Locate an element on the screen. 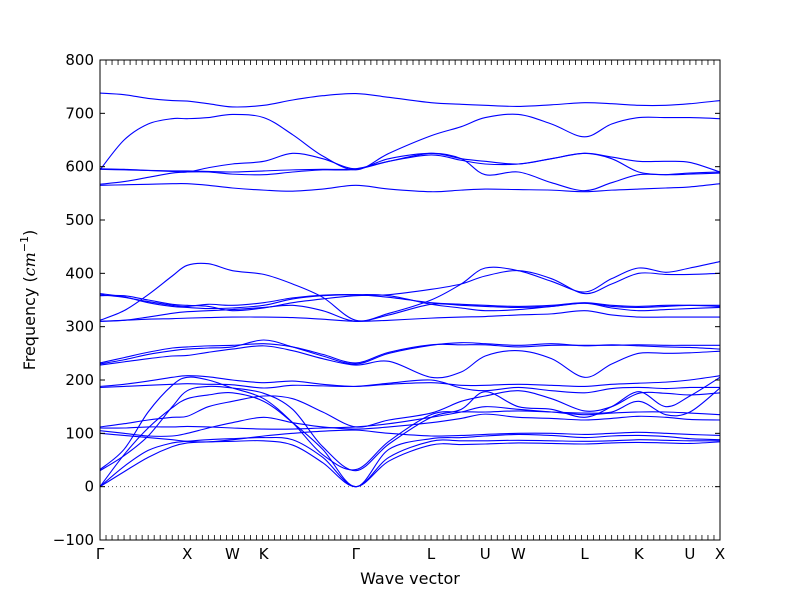 This screenshot has height=600, width=800. y-axis-title: Frequency (cm−1) is located at coordinates (28, 300).